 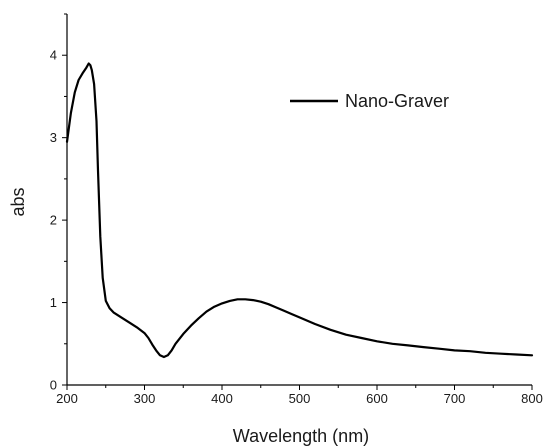 I want to click on y-tick-label: 4, so click(x=53, y=55).